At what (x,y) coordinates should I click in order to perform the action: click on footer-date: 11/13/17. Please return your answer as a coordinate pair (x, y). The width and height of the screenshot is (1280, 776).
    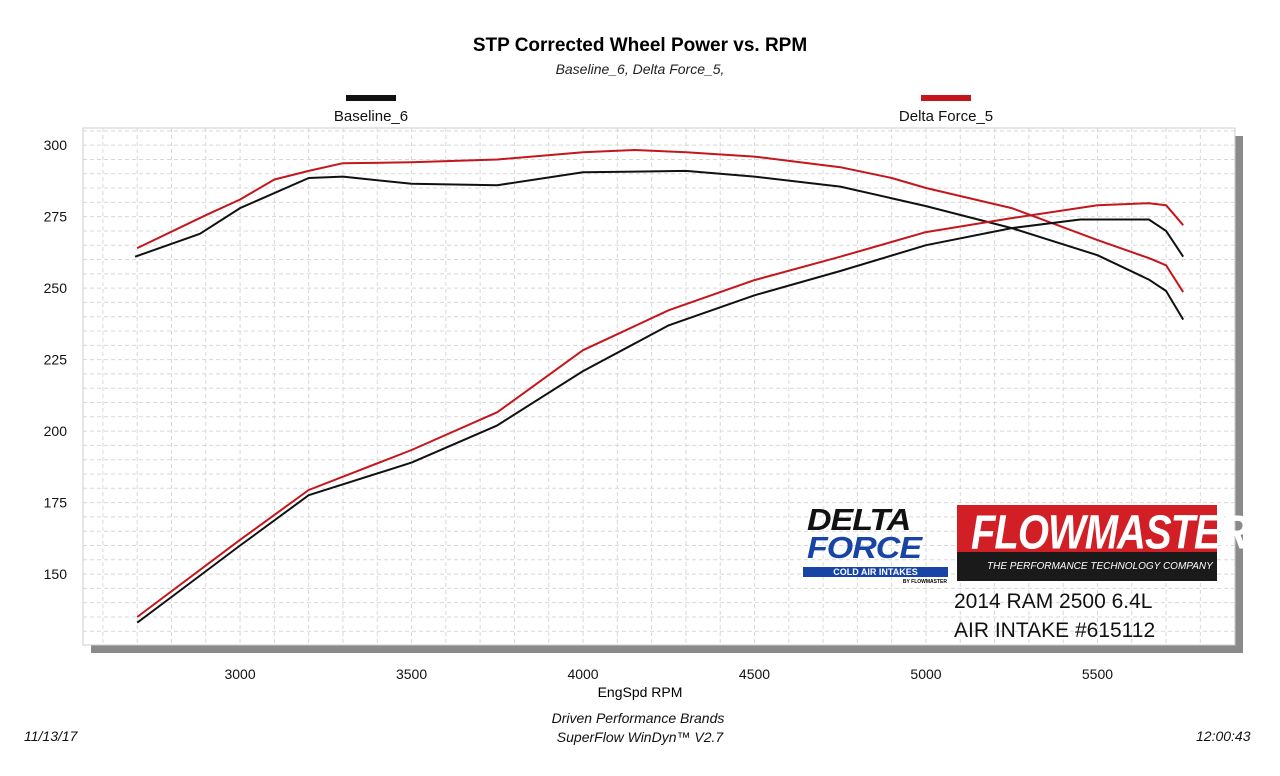
    Looking at the image, I should click on (51, 736).